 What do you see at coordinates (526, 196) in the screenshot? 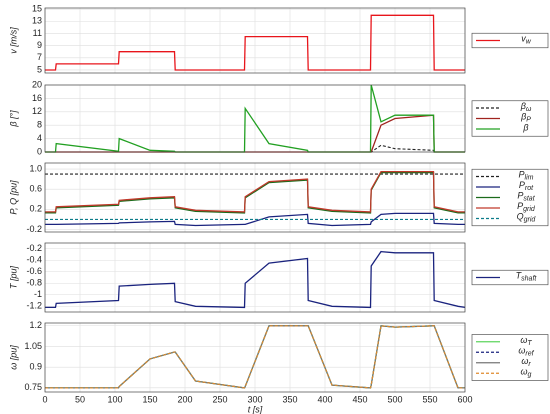
I see `legend-label: Pstat` at bounding box center [526, 196].